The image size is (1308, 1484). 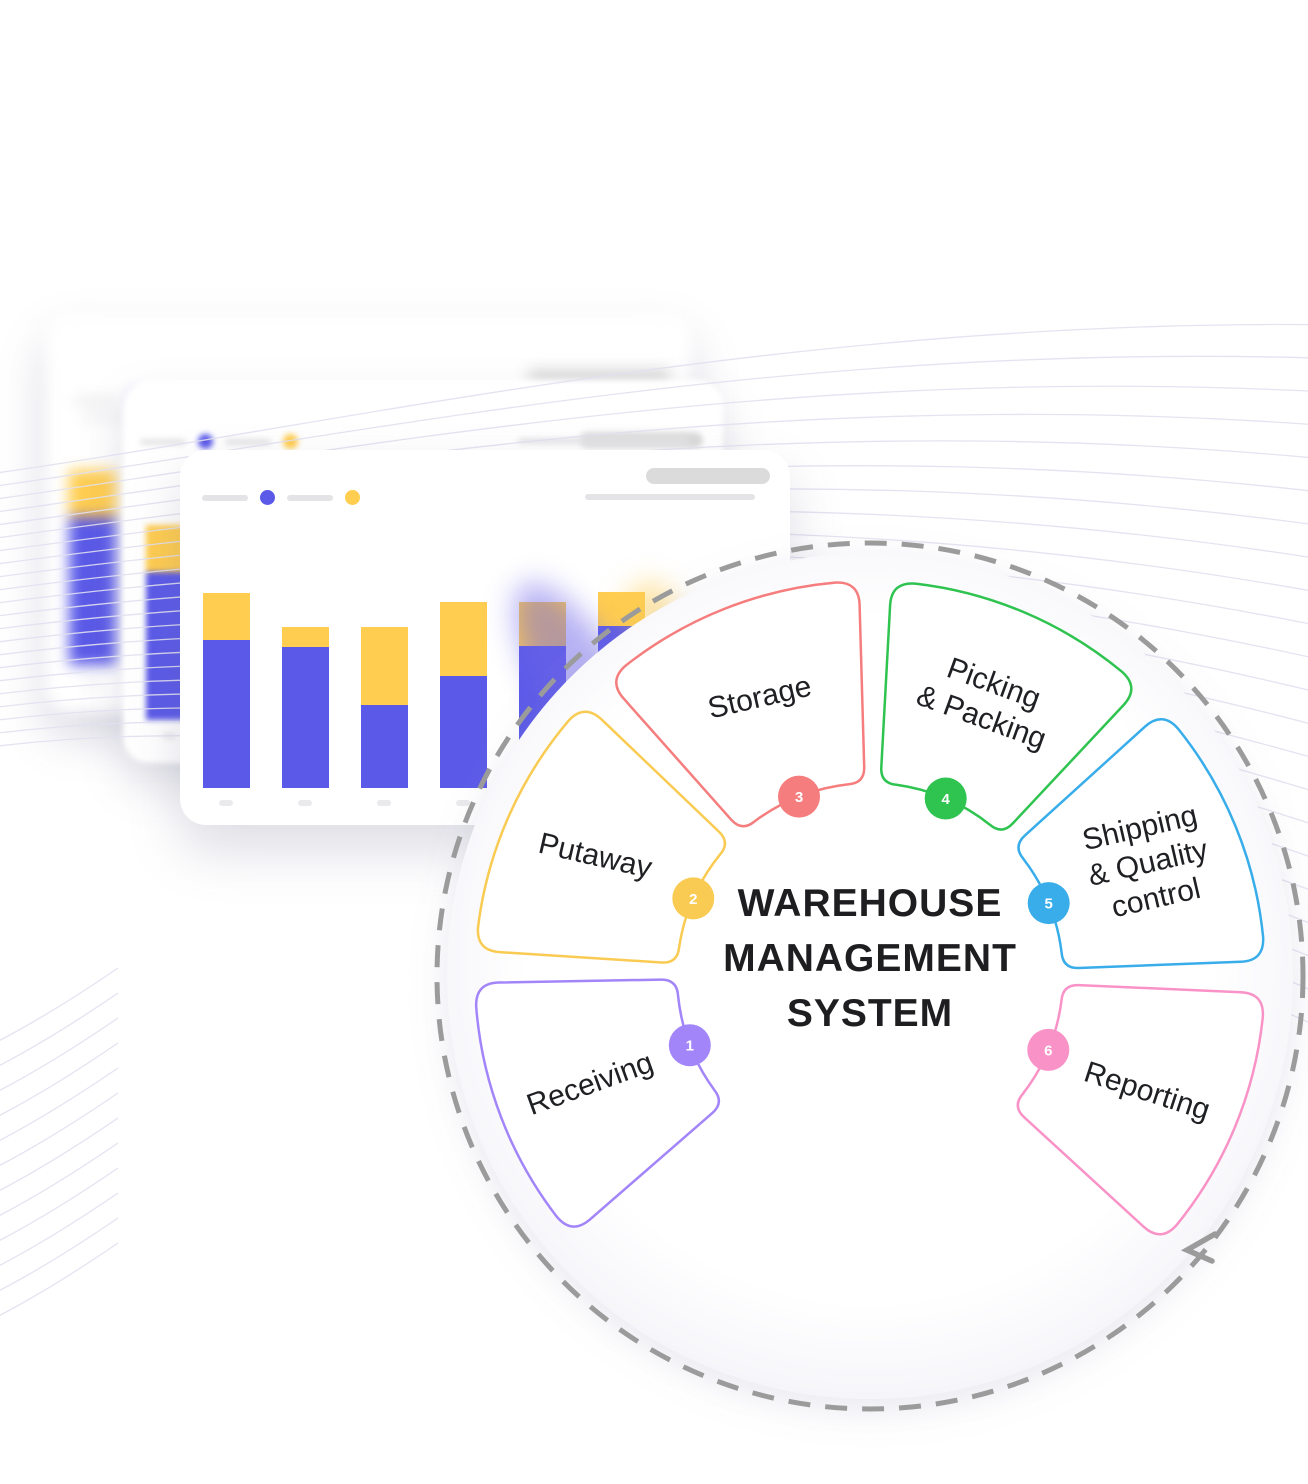 I want to click on badge-receiving, so click(x=689, y=1045).